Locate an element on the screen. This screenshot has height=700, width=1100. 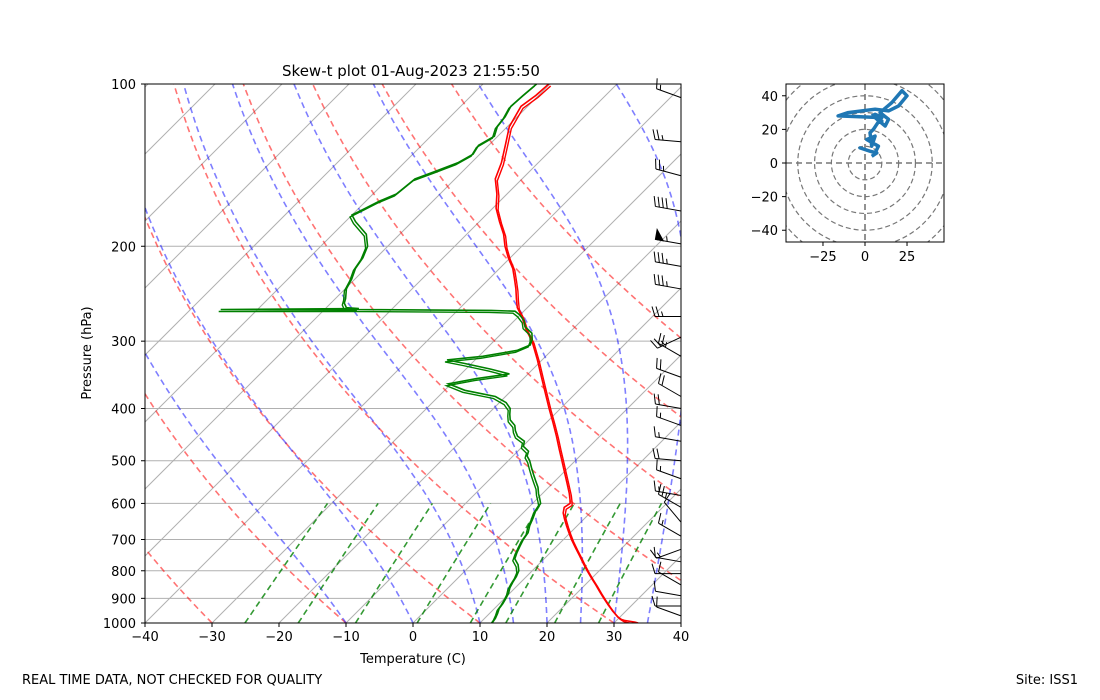
hodo-x-tick-label: −25 is located at coordinates (822, 257).